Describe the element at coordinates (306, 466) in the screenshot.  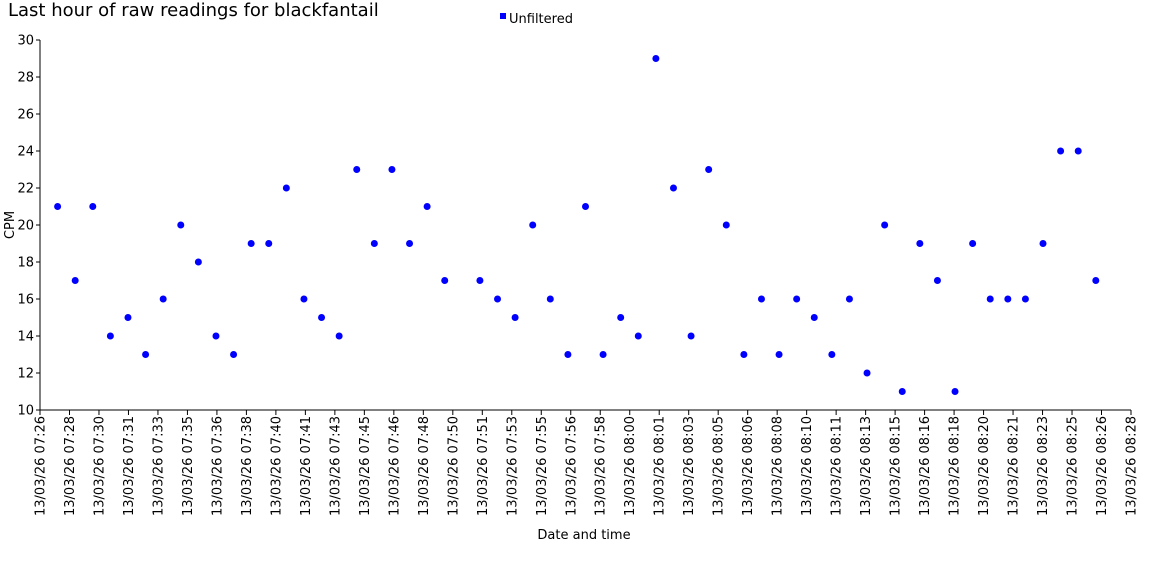
I see `x-tick-label: 13/03/26 07:41` at that location.